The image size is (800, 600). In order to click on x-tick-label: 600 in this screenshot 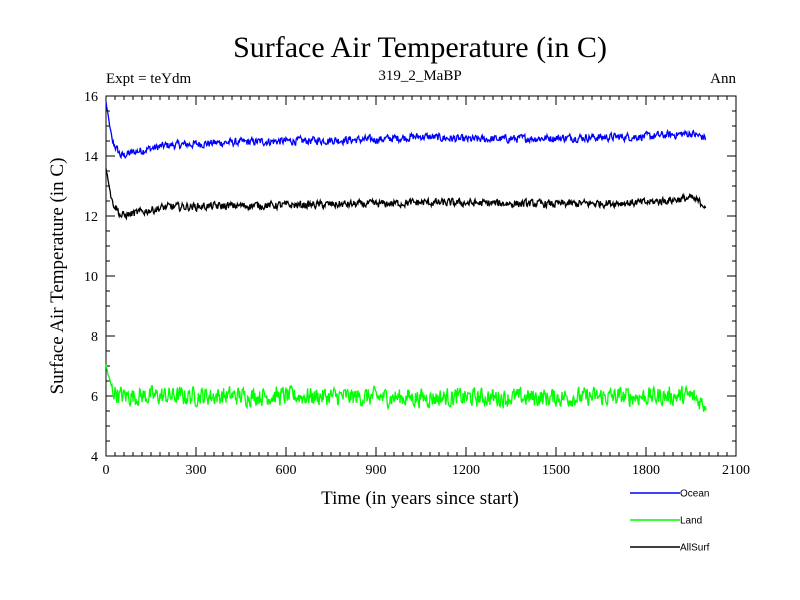, I will do `click(286, 470)`.